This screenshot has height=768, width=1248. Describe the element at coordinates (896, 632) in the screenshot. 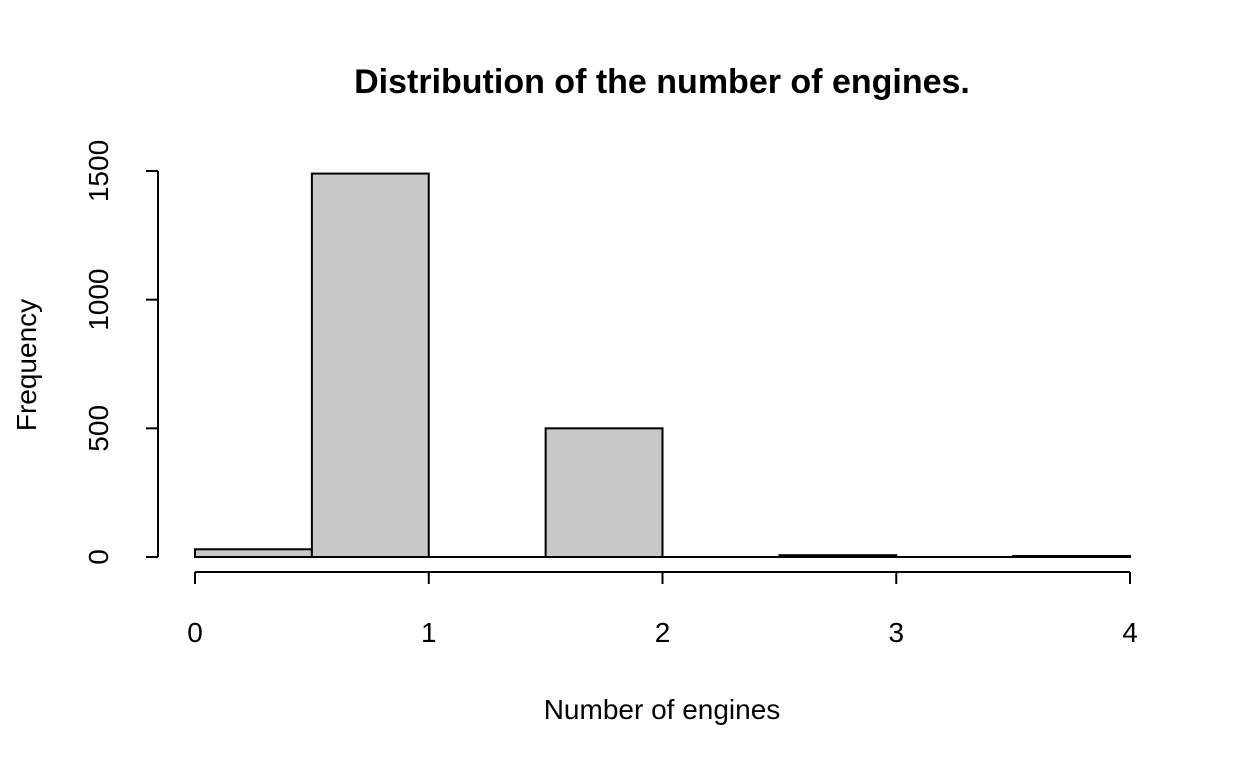

I see `x-tick-label: 3` at that location.